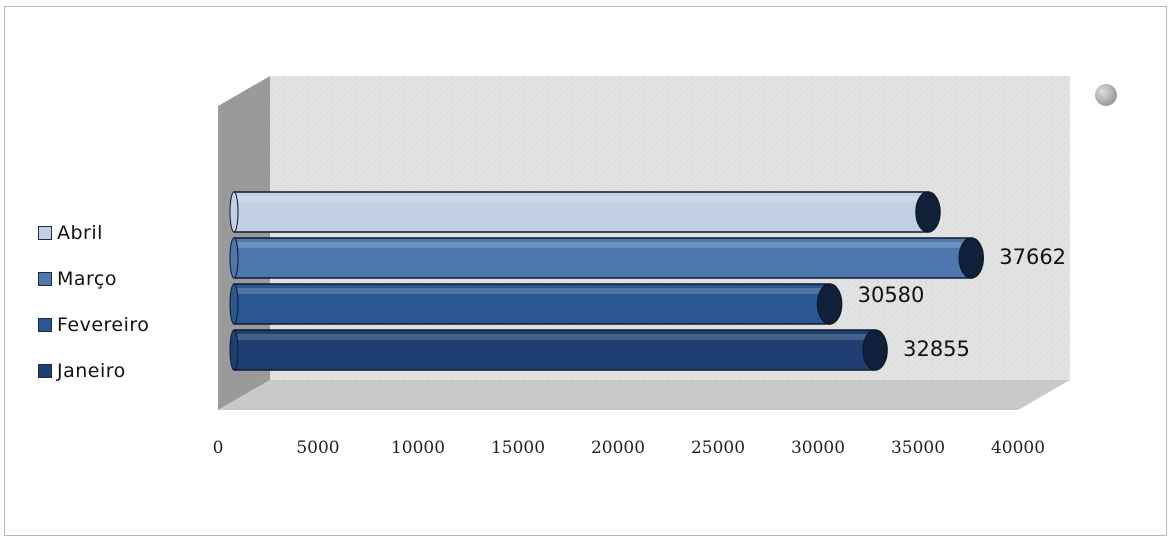  Describe the element at coordinates (555, 337) in the screenshot. I see `bar-highlight-janeiro` at that location.